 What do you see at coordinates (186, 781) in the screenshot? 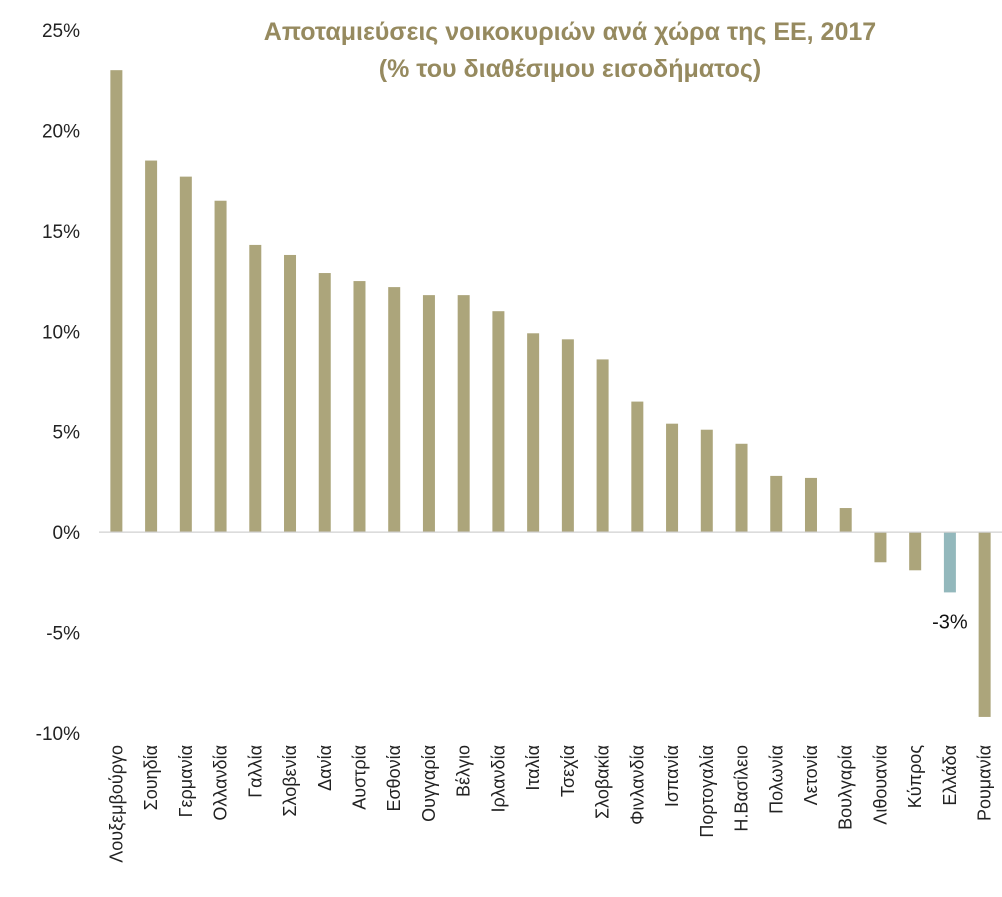
I see `x-tick-label: Γερμανία` at bounding box center [186, 781].